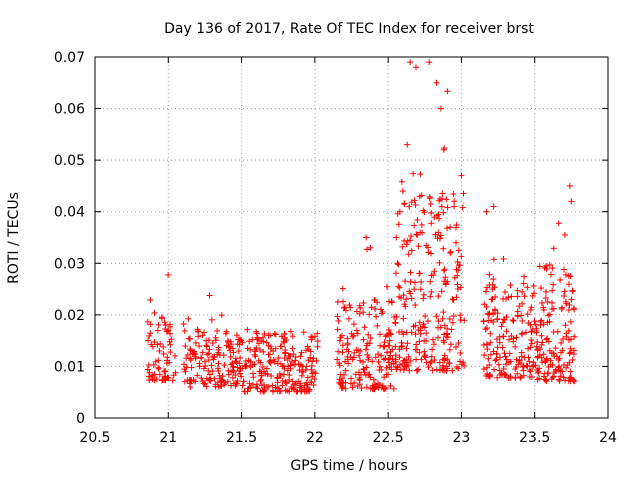  Describe the element at coordinates (315, 438) in the screenshot. I see `x-tick-label: 22` at that location.